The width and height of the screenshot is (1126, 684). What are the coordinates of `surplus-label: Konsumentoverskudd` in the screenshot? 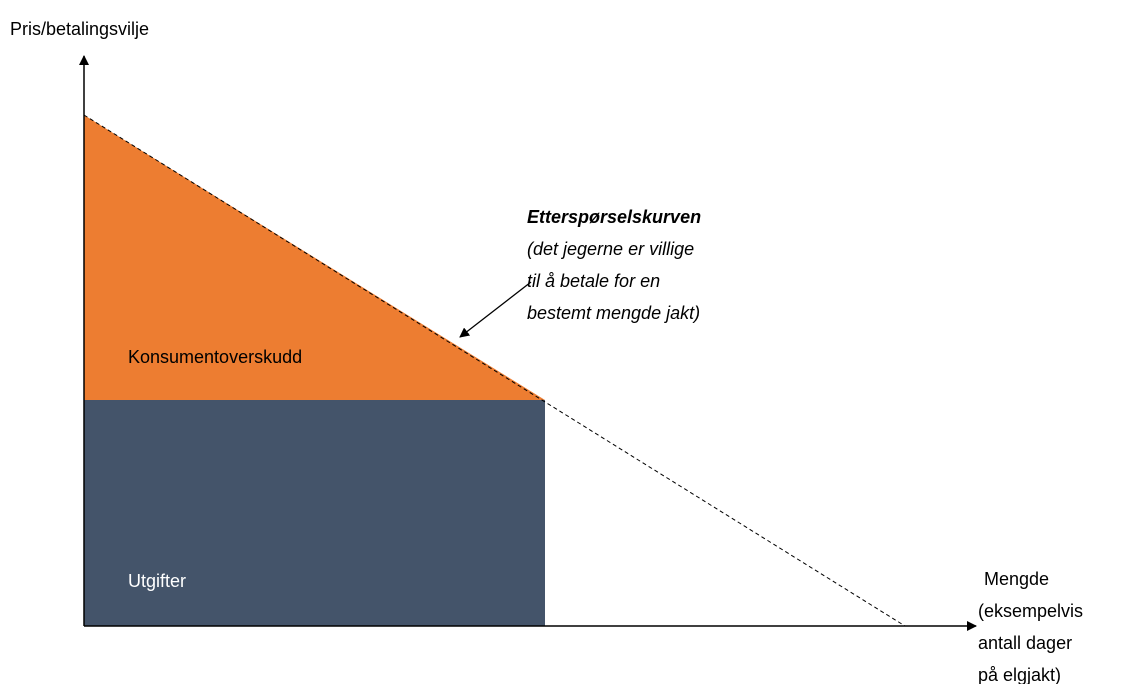 It's located at (215, 357).